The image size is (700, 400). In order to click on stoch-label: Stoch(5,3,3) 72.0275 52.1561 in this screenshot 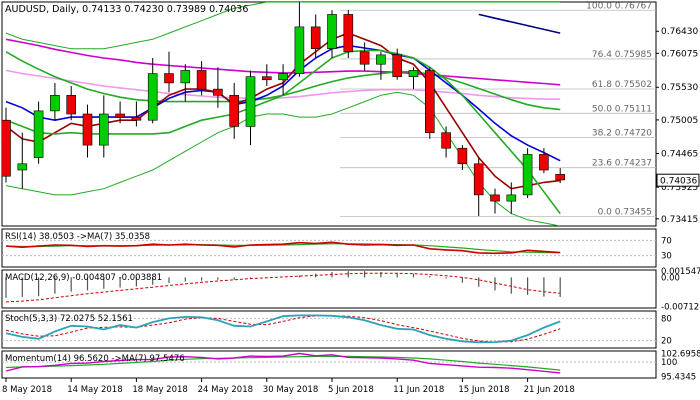, I will do `click(69, 319)`.